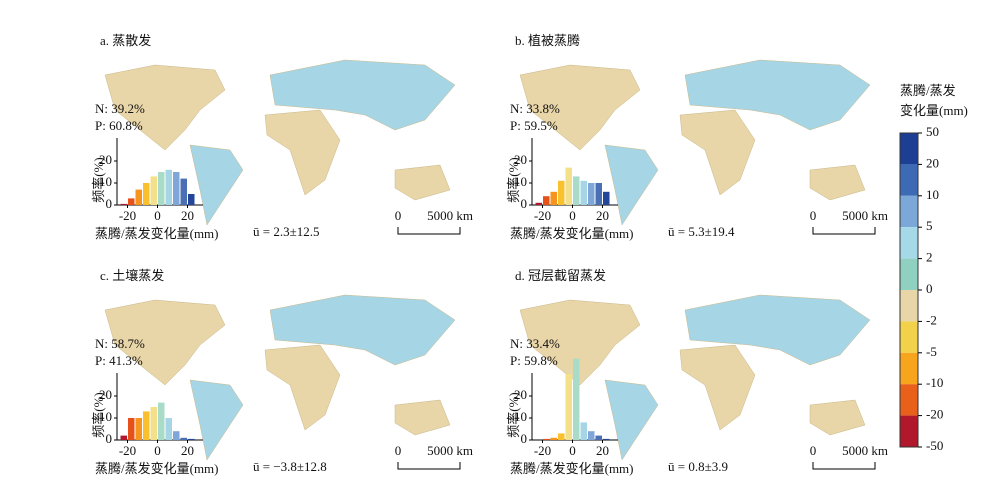 This screenshot has height=494, width=1008. What do you see at coordinates (934, 445) in the screenshot?
I see `colorbar-tick-label: -50` at bounding box center [934, 445].